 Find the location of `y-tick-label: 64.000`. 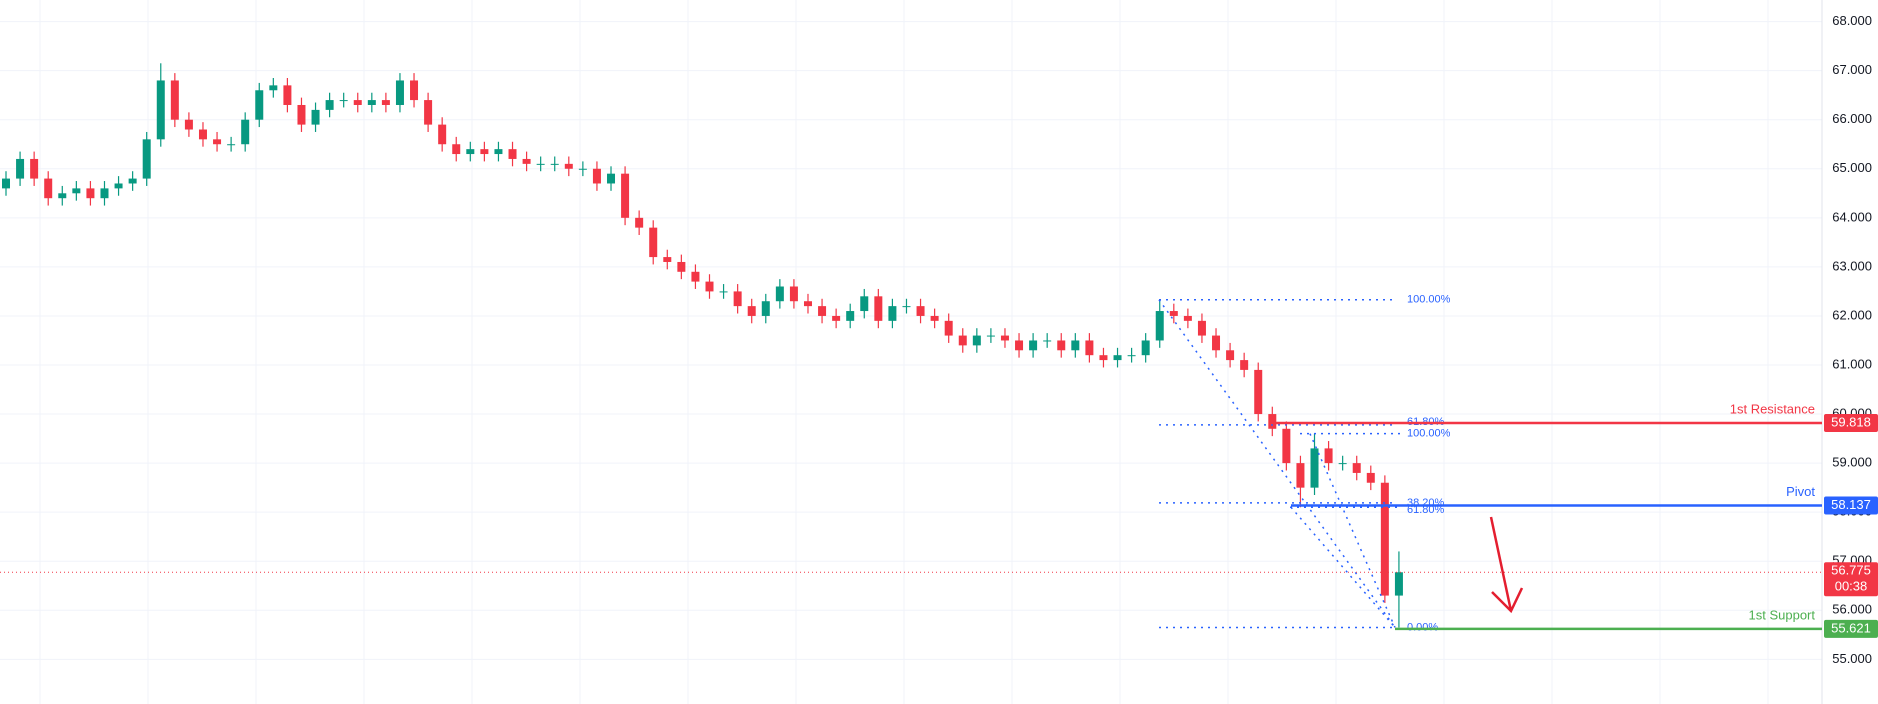

y-tick-label: 64.000 is located at coordinates (1852, 216).